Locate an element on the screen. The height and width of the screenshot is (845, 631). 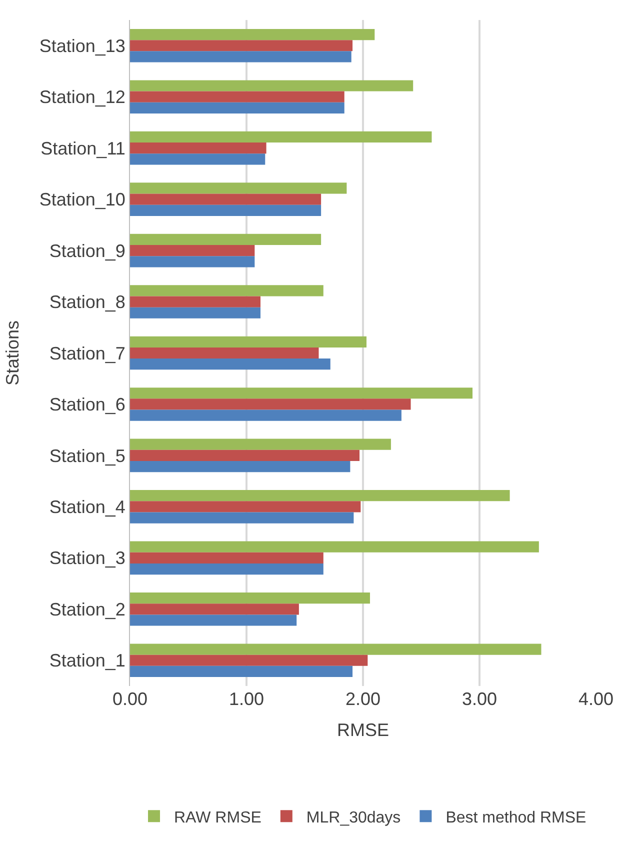
y-tick-label: Station_5 is located at coordinates (87, 456).